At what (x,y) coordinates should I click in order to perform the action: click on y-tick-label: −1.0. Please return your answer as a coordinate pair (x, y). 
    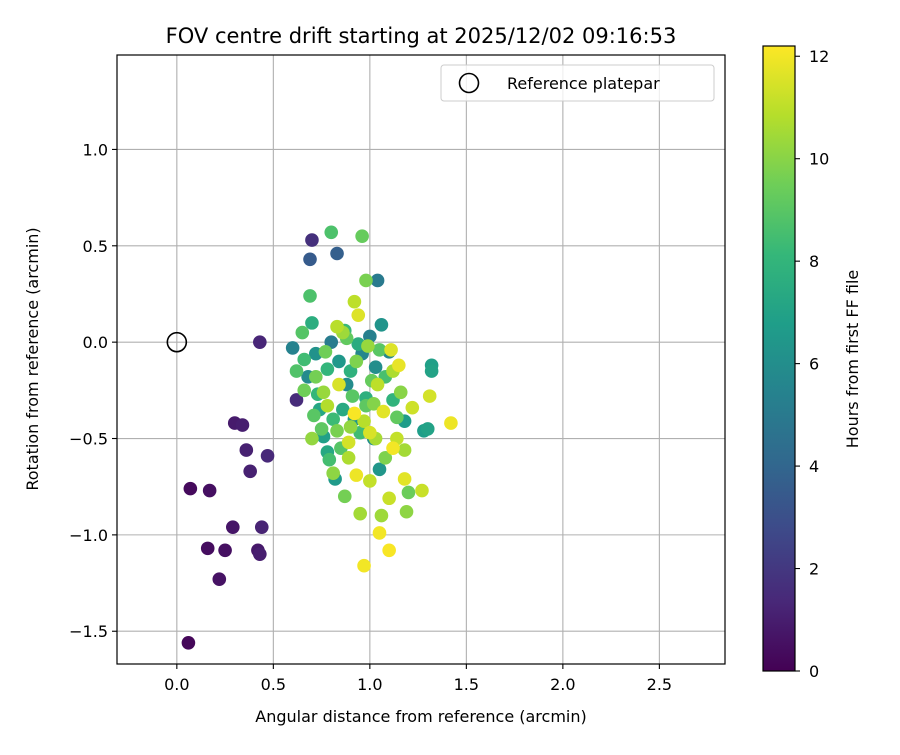
    Looking at the image, I should click on (88, 535).